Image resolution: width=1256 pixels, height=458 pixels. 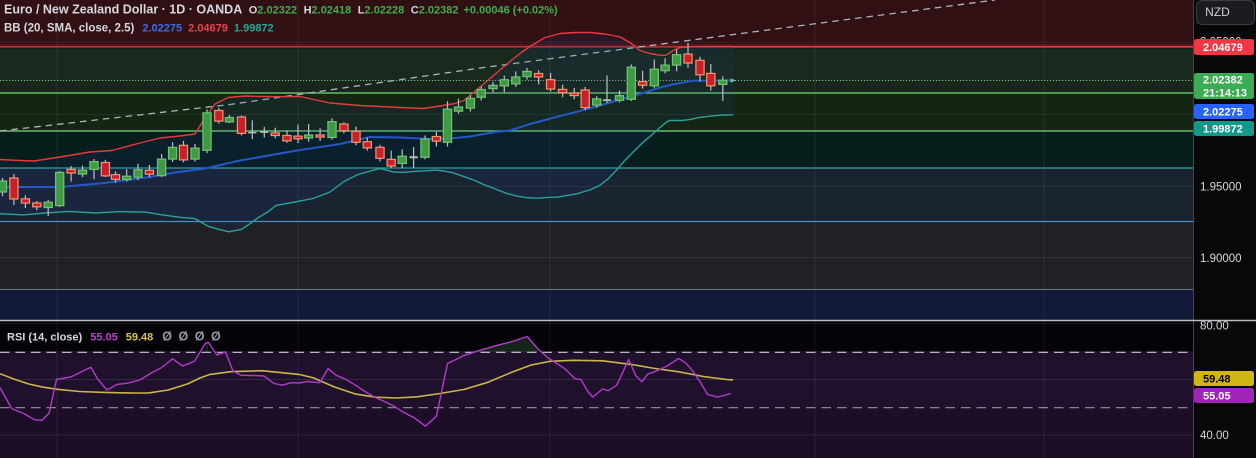 What do you see at coordinates (1223, 113) in the screenshot?
I see `svg-text: 2.02275` at bounding box center [1223, 113].